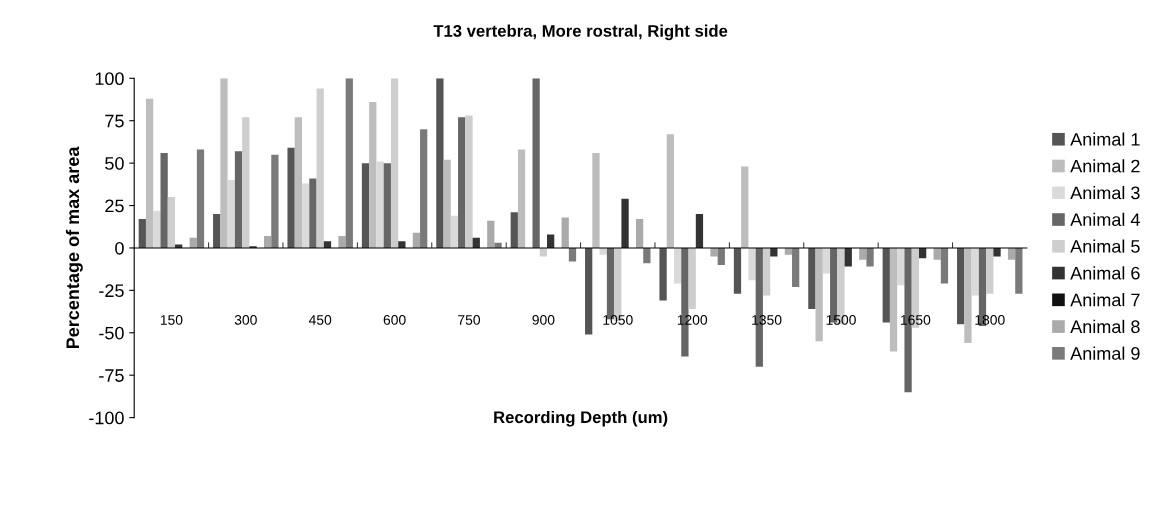 The image size is (1167, 522). What do you see at coordinates (111, 333) in the screenshot?
I see `y-tick-label: -50` at bounding box center [111, 333].